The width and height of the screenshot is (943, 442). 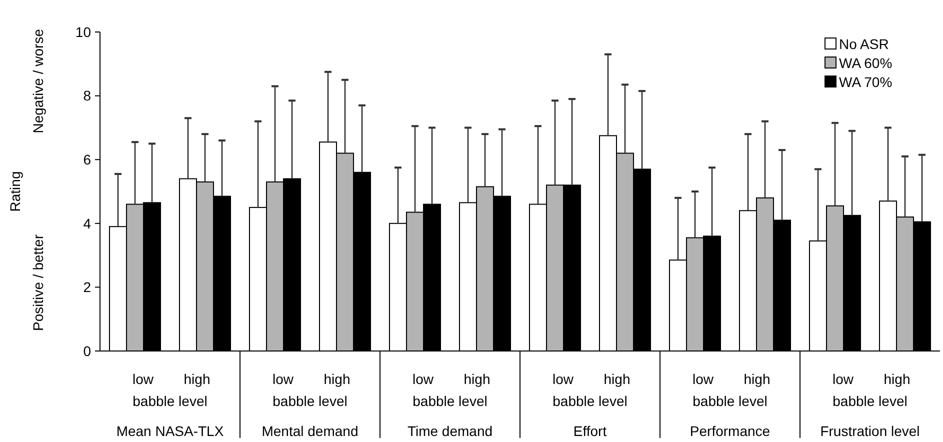 I want to click on y-tick-label: 2, so click(x=87, y=287).